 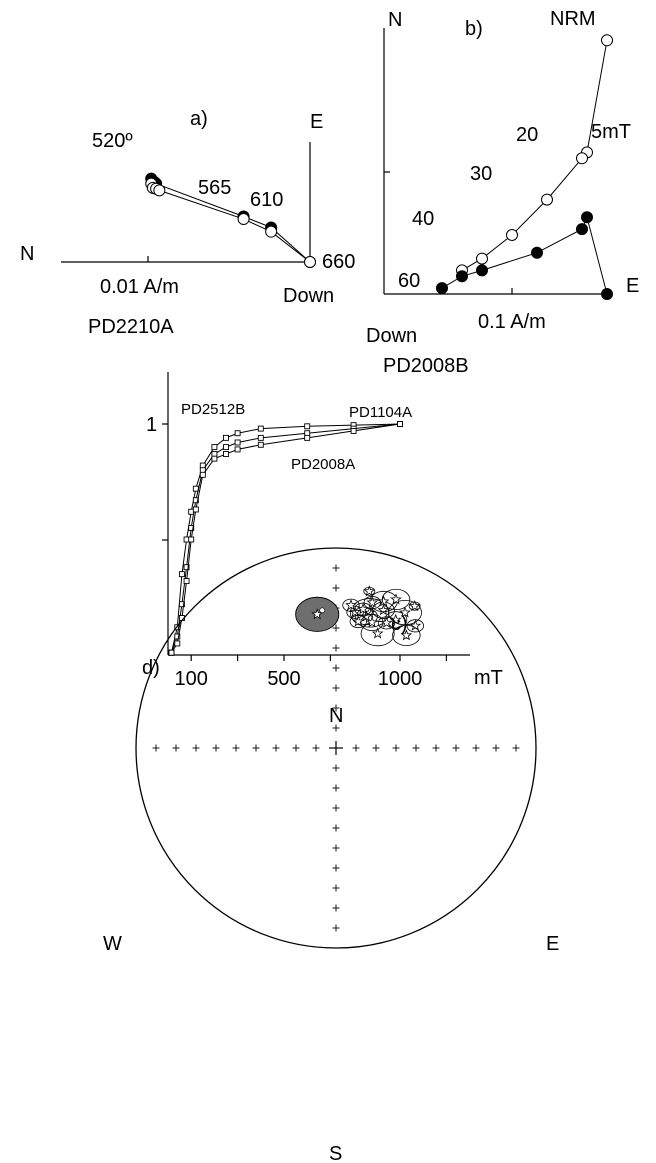 I want to click on x-tick-label: 500, so click(x=283, y=679).